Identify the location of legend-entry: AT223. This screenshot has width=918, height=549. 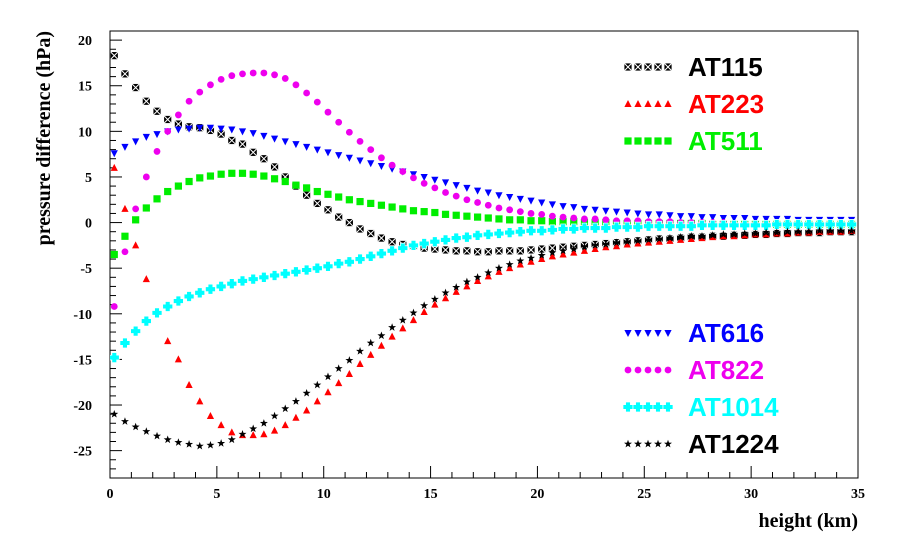
(694, 104).